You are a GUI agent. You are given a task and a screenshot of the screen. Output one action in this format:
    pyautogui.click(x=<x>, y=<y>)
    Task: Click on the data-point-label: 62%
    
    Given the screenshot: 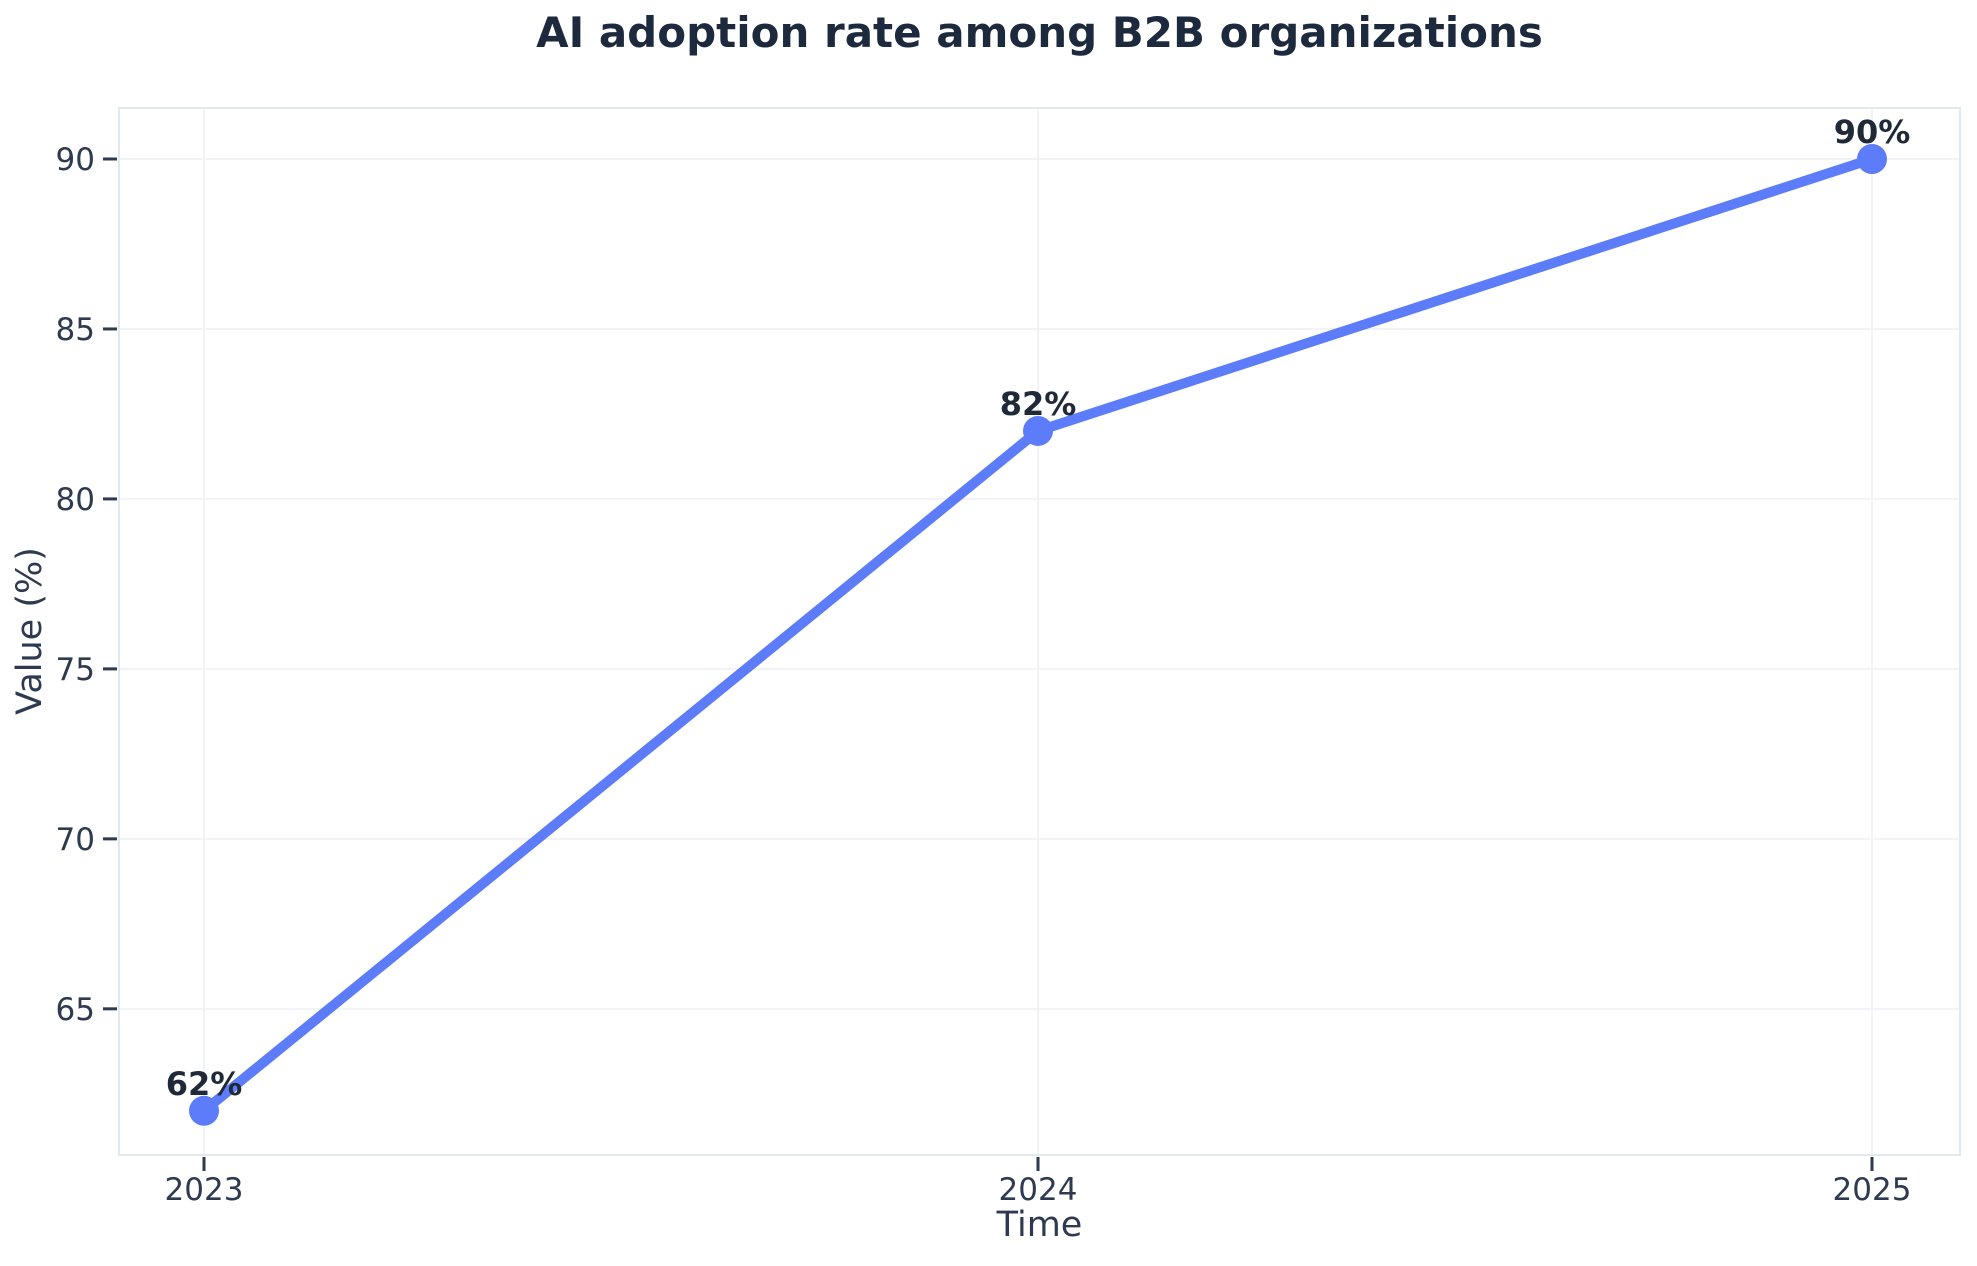 What is the action you would take?
    pyautogui.click(x=204, y=1084)
    